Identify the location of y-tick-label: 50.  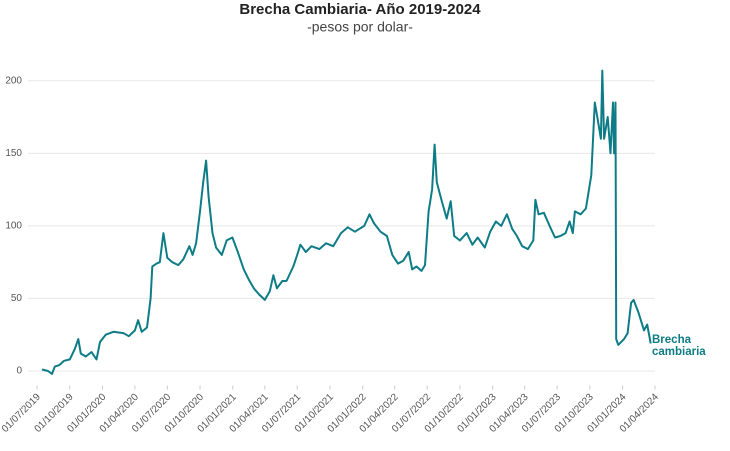
(17, 298).